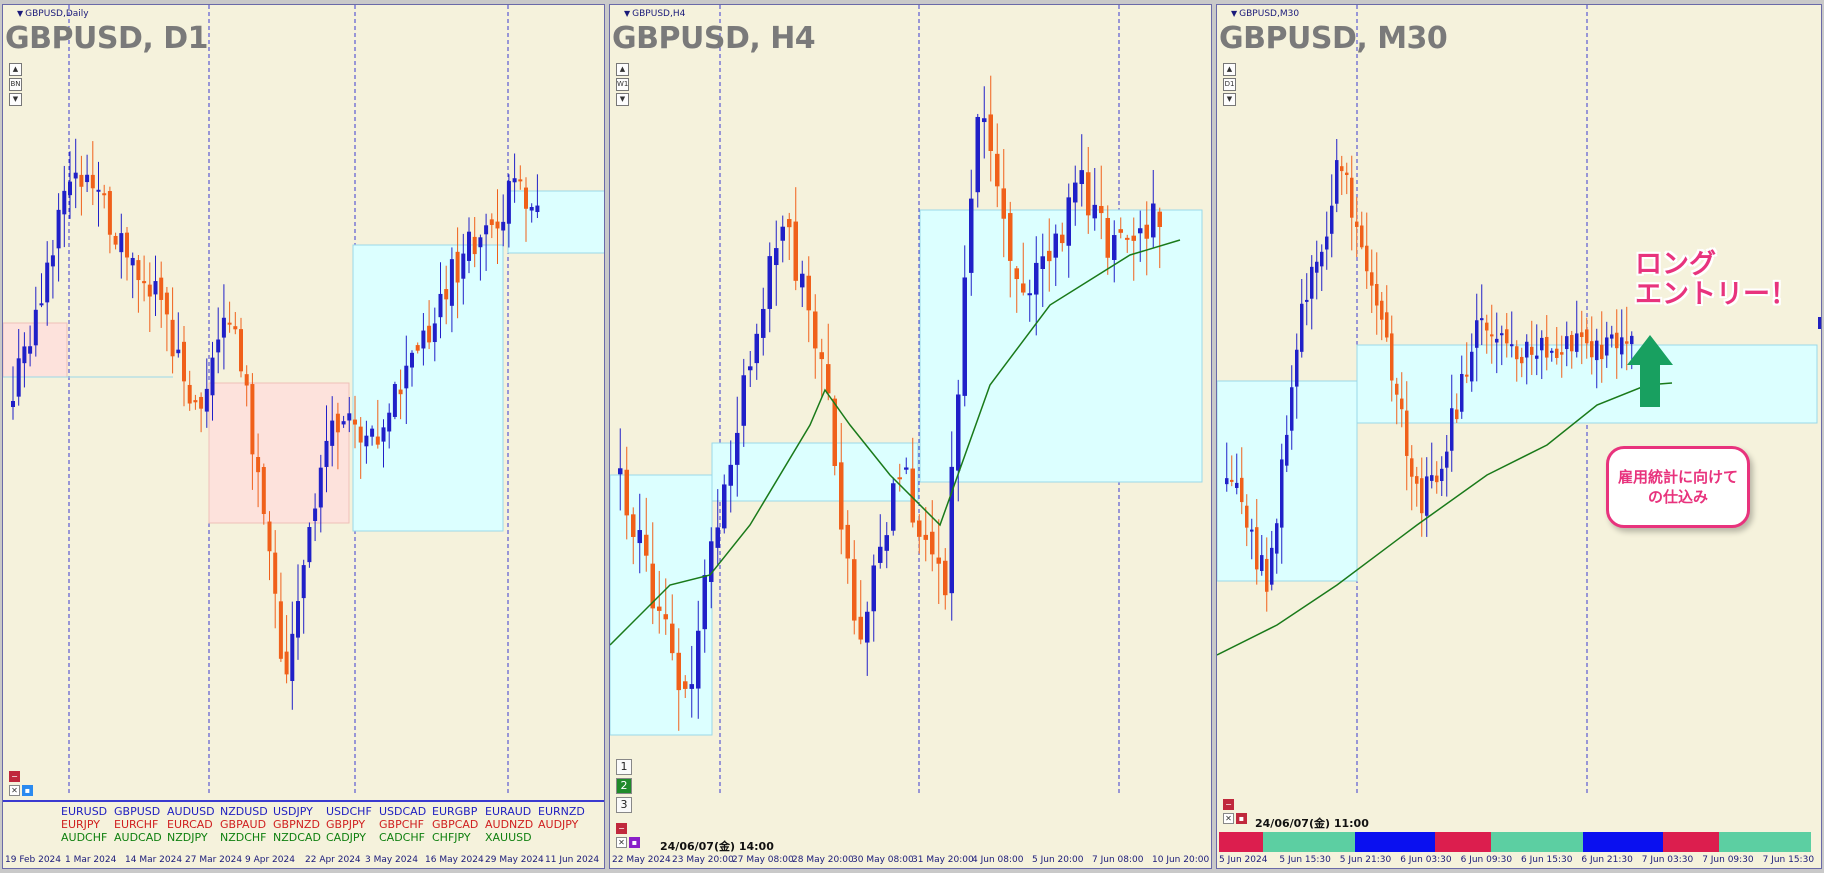 The image size is (1824, 873). Describe the element at coordinates (624, 786) in the screenshot. I see `tf-button-2: 2` at that location.